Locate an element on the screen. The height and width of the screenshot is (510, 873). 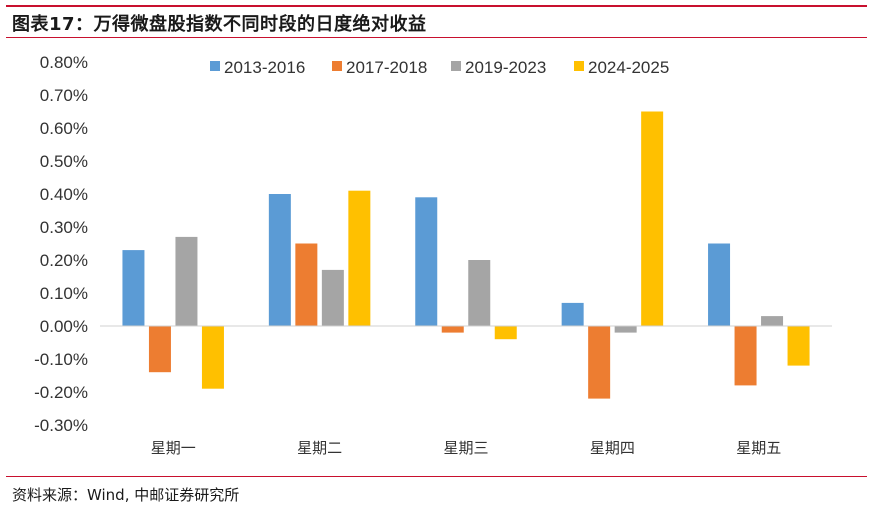
y-tick-label: -0.30% is located at coordinates (61, 425).